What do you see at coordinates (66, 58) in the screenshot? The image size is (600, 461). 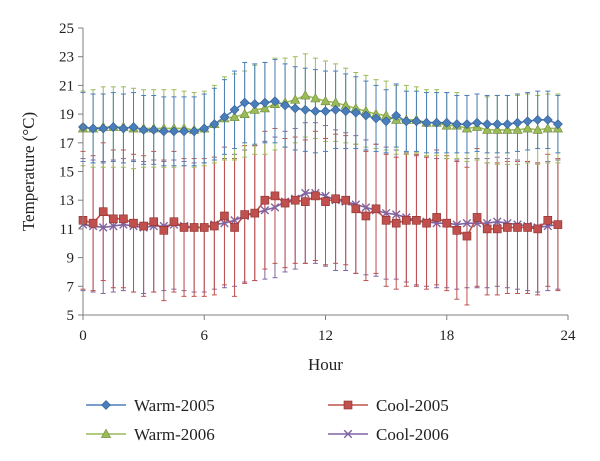 I see `y-tick-label: 23` at bounding box center [66, 58].